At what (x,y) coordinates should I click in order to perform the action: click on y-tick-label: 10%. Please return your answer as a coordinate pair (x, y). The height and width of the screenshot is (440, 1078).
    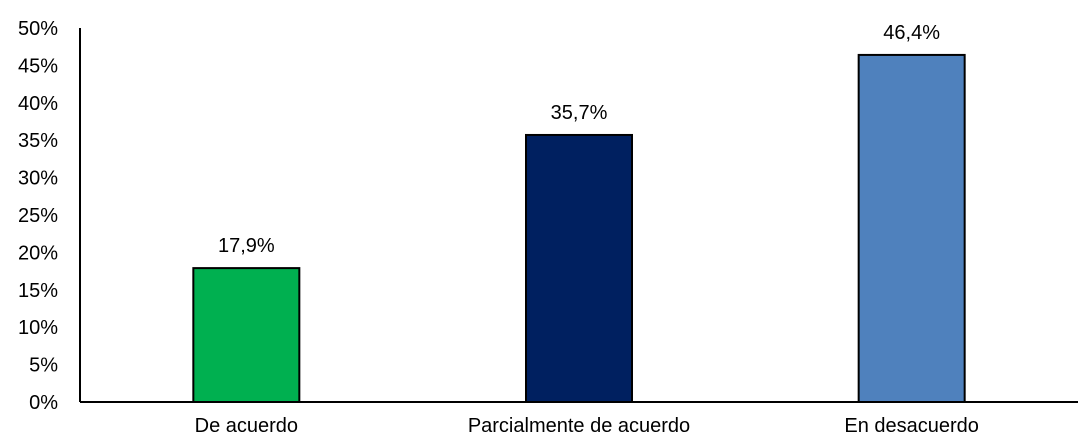
    Looking at the image, I should click on (38, 328).